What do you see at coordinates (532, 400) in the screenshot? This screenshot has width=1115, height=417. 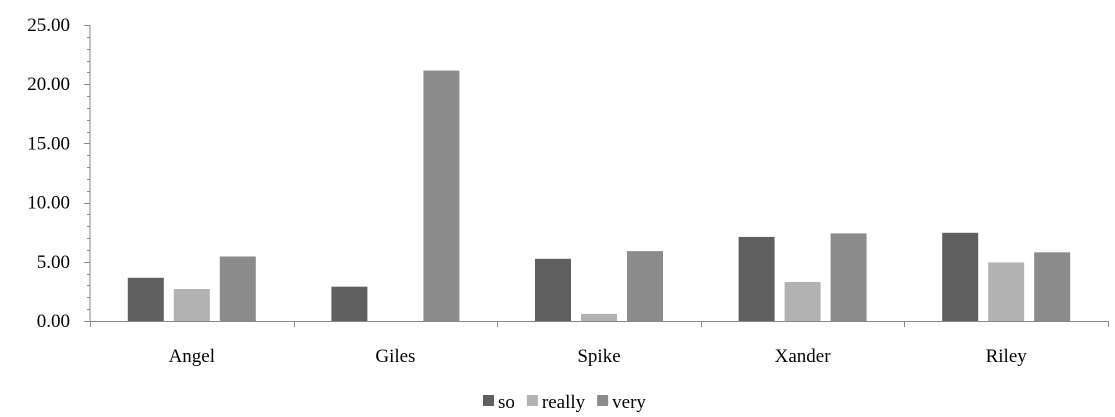 I see `legend-swatch-really` at bounding box center [532, 400].